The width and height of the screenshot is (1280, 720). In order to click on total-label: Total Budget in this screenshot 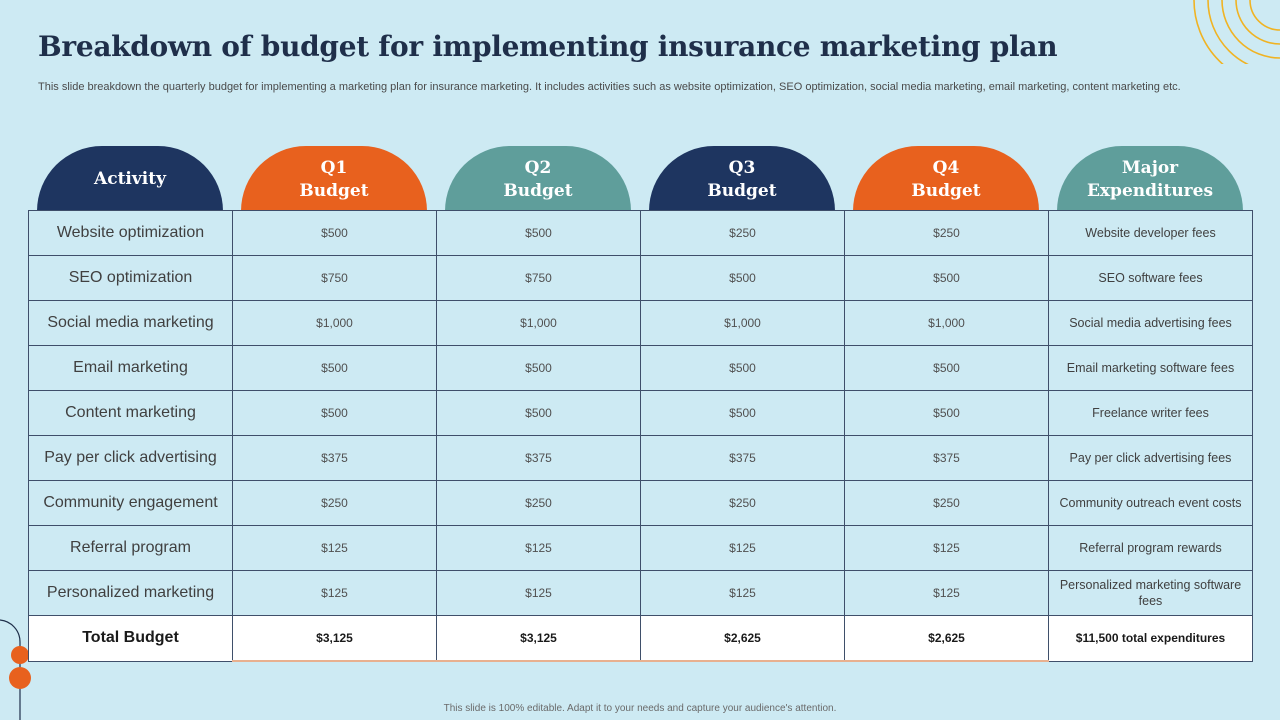, I will do `click(130, 638)`.